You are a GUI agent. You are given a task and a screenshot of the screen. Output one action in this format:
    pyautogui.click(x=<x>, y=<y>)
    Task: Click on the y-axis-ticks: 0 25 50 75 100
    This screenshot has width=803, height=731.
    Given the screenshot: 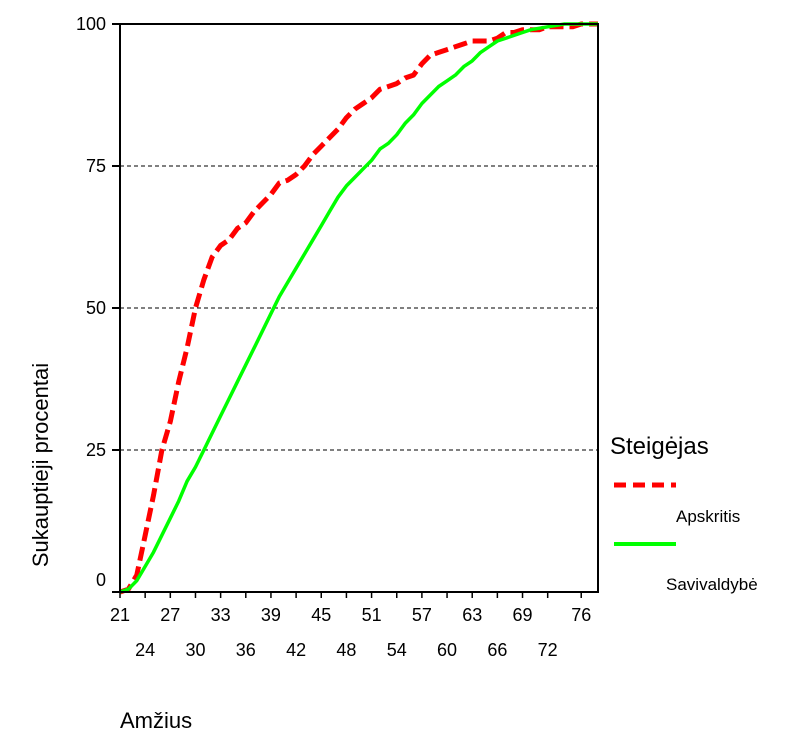 What is the action you would take?
    pyautogui.click(x=98, y=303)
    